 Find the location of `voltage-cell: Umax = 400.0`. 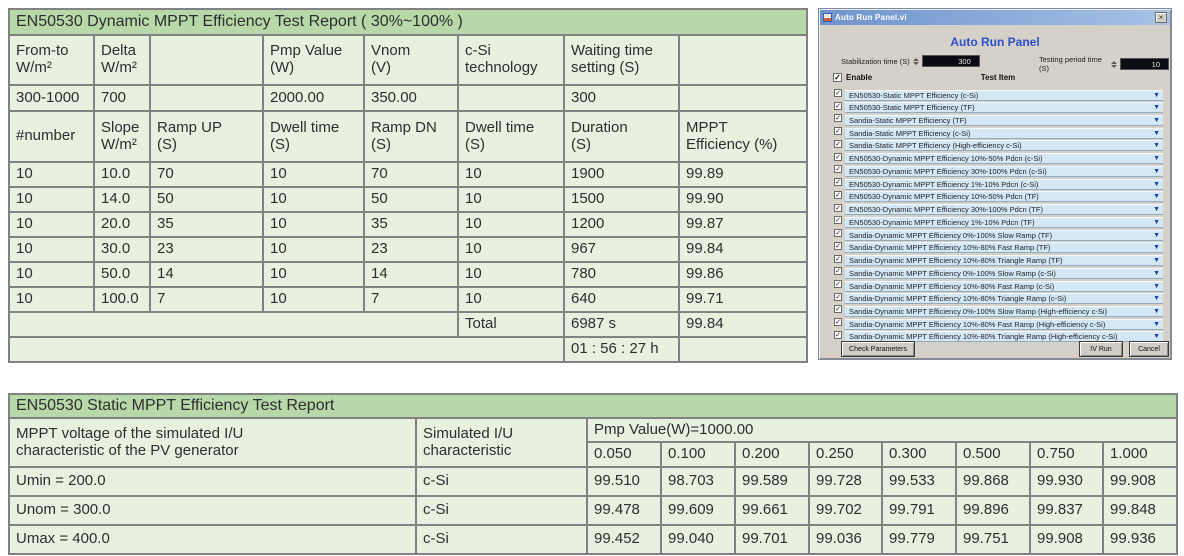

voltage-cell: Umax = 400.0 is located at coordinates (212, 539).